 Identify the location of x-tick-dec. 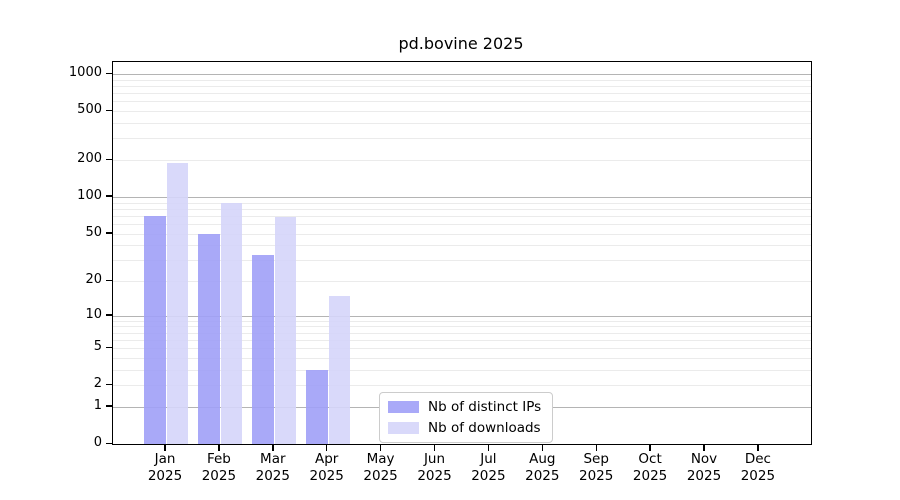
(758, 447).